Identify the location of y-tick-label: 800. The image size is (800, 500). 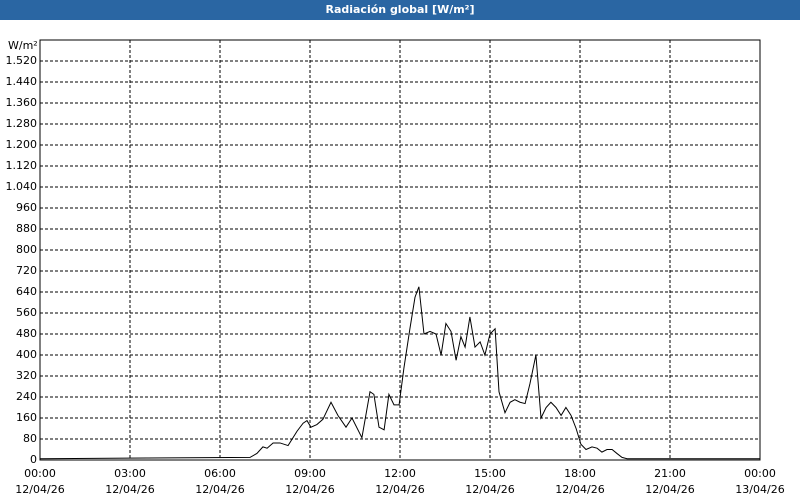
(26, 249).